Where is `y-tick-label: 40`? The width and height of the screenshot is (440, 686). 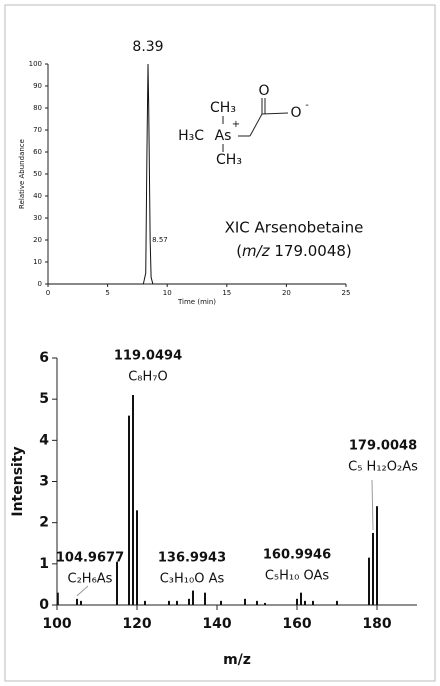 y-tick-label: 40 is located at coordinates (37, 196).